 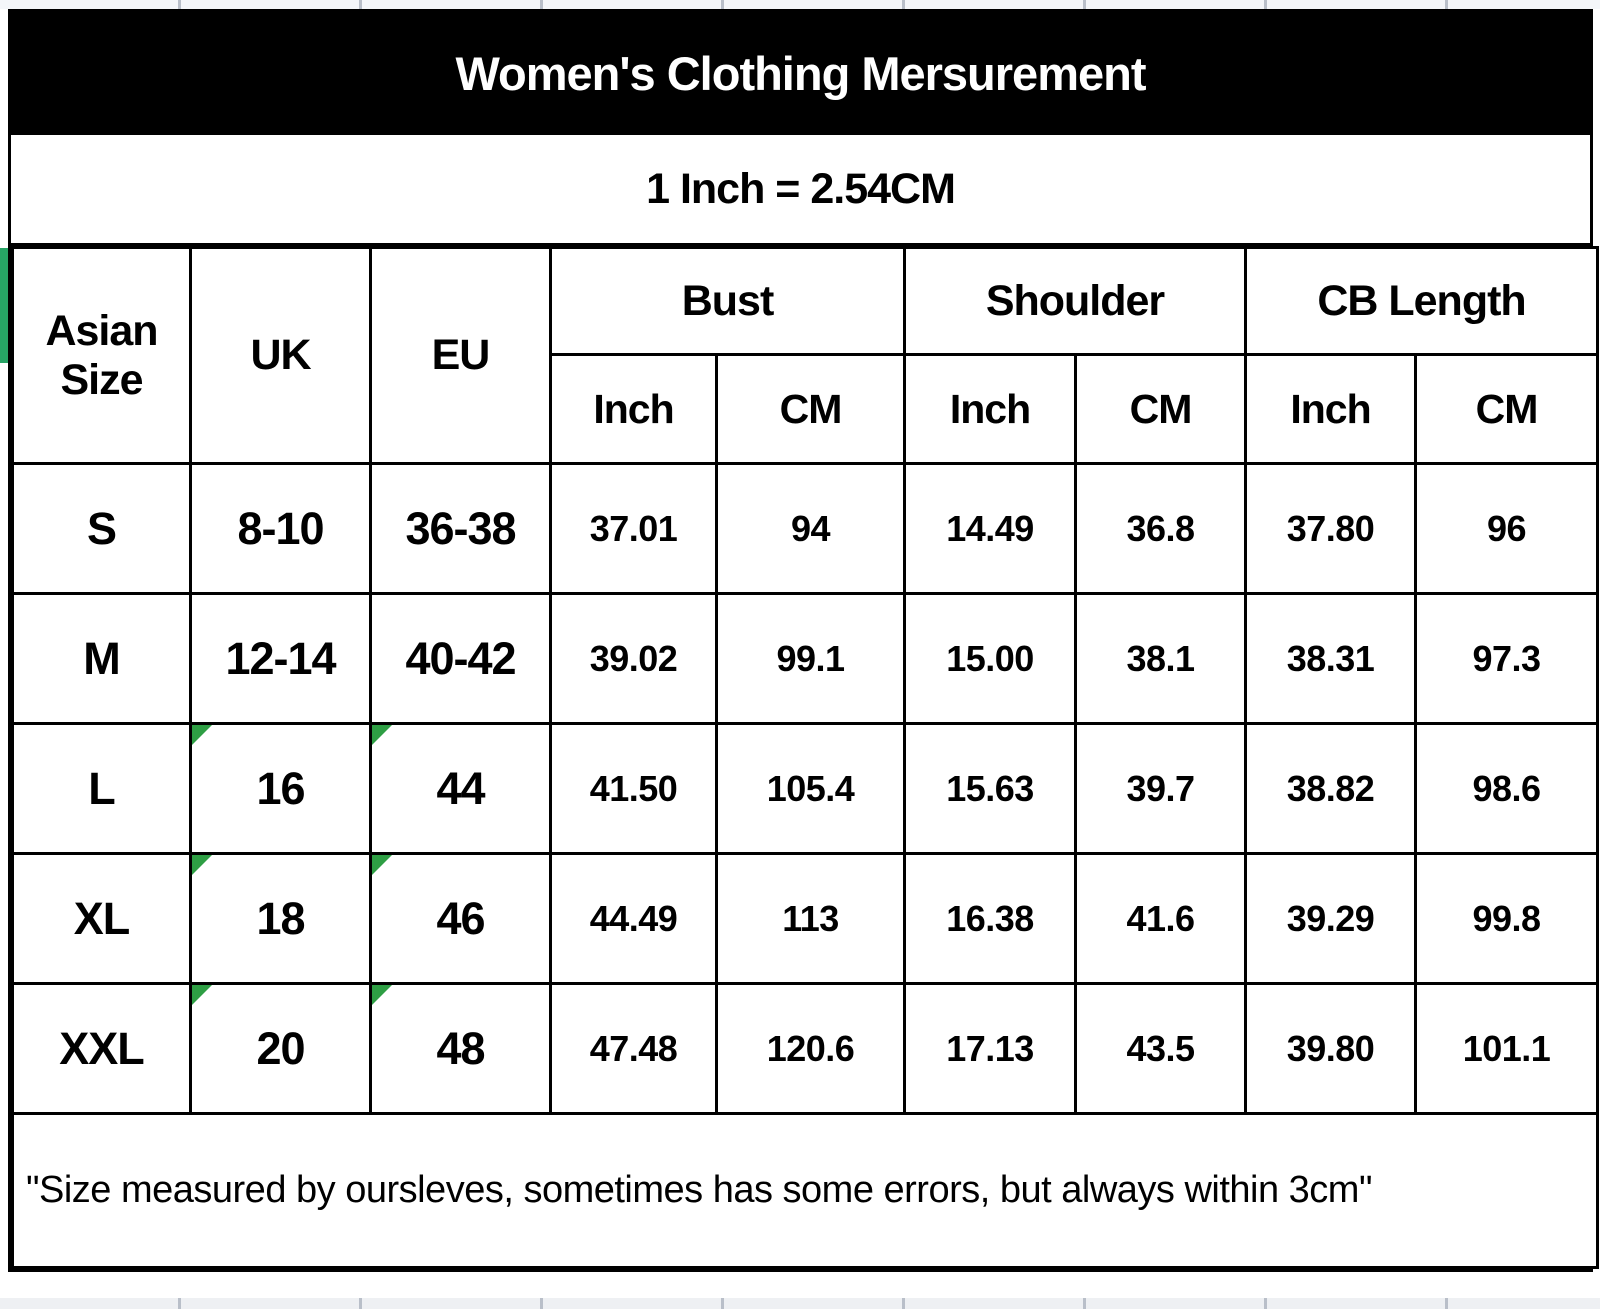 I want to click on bust-cm-cell: 99.1, so click(x=810, y=658).